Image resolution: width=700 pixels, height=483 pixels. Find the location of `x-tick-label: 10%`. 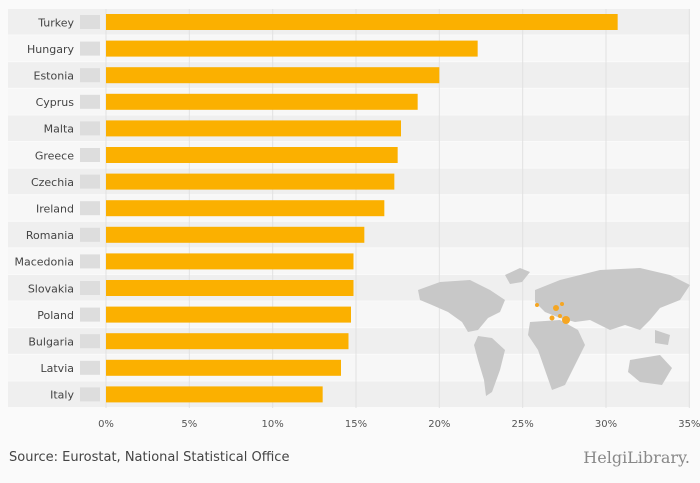

x-tick-label: 10% is located at coordinates (273, 424).